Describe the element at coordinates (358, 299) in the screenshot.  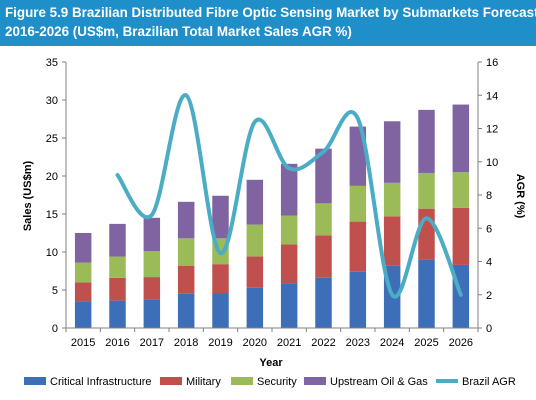
I see `bar-critical-infrastructure-2023` at that location.